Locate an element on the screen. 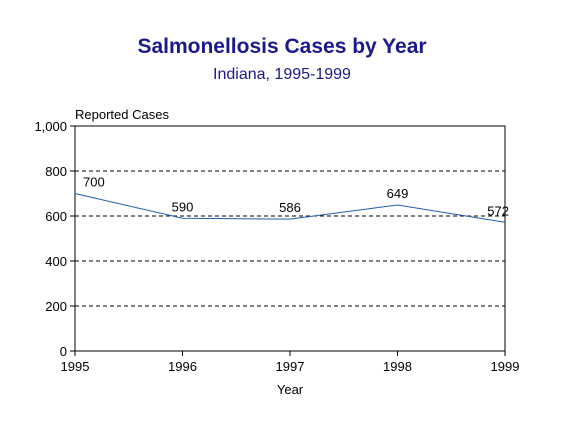 Image resolution: width=565 pixels, height=424 pixels. series-line is located at coordinates (290, 208).